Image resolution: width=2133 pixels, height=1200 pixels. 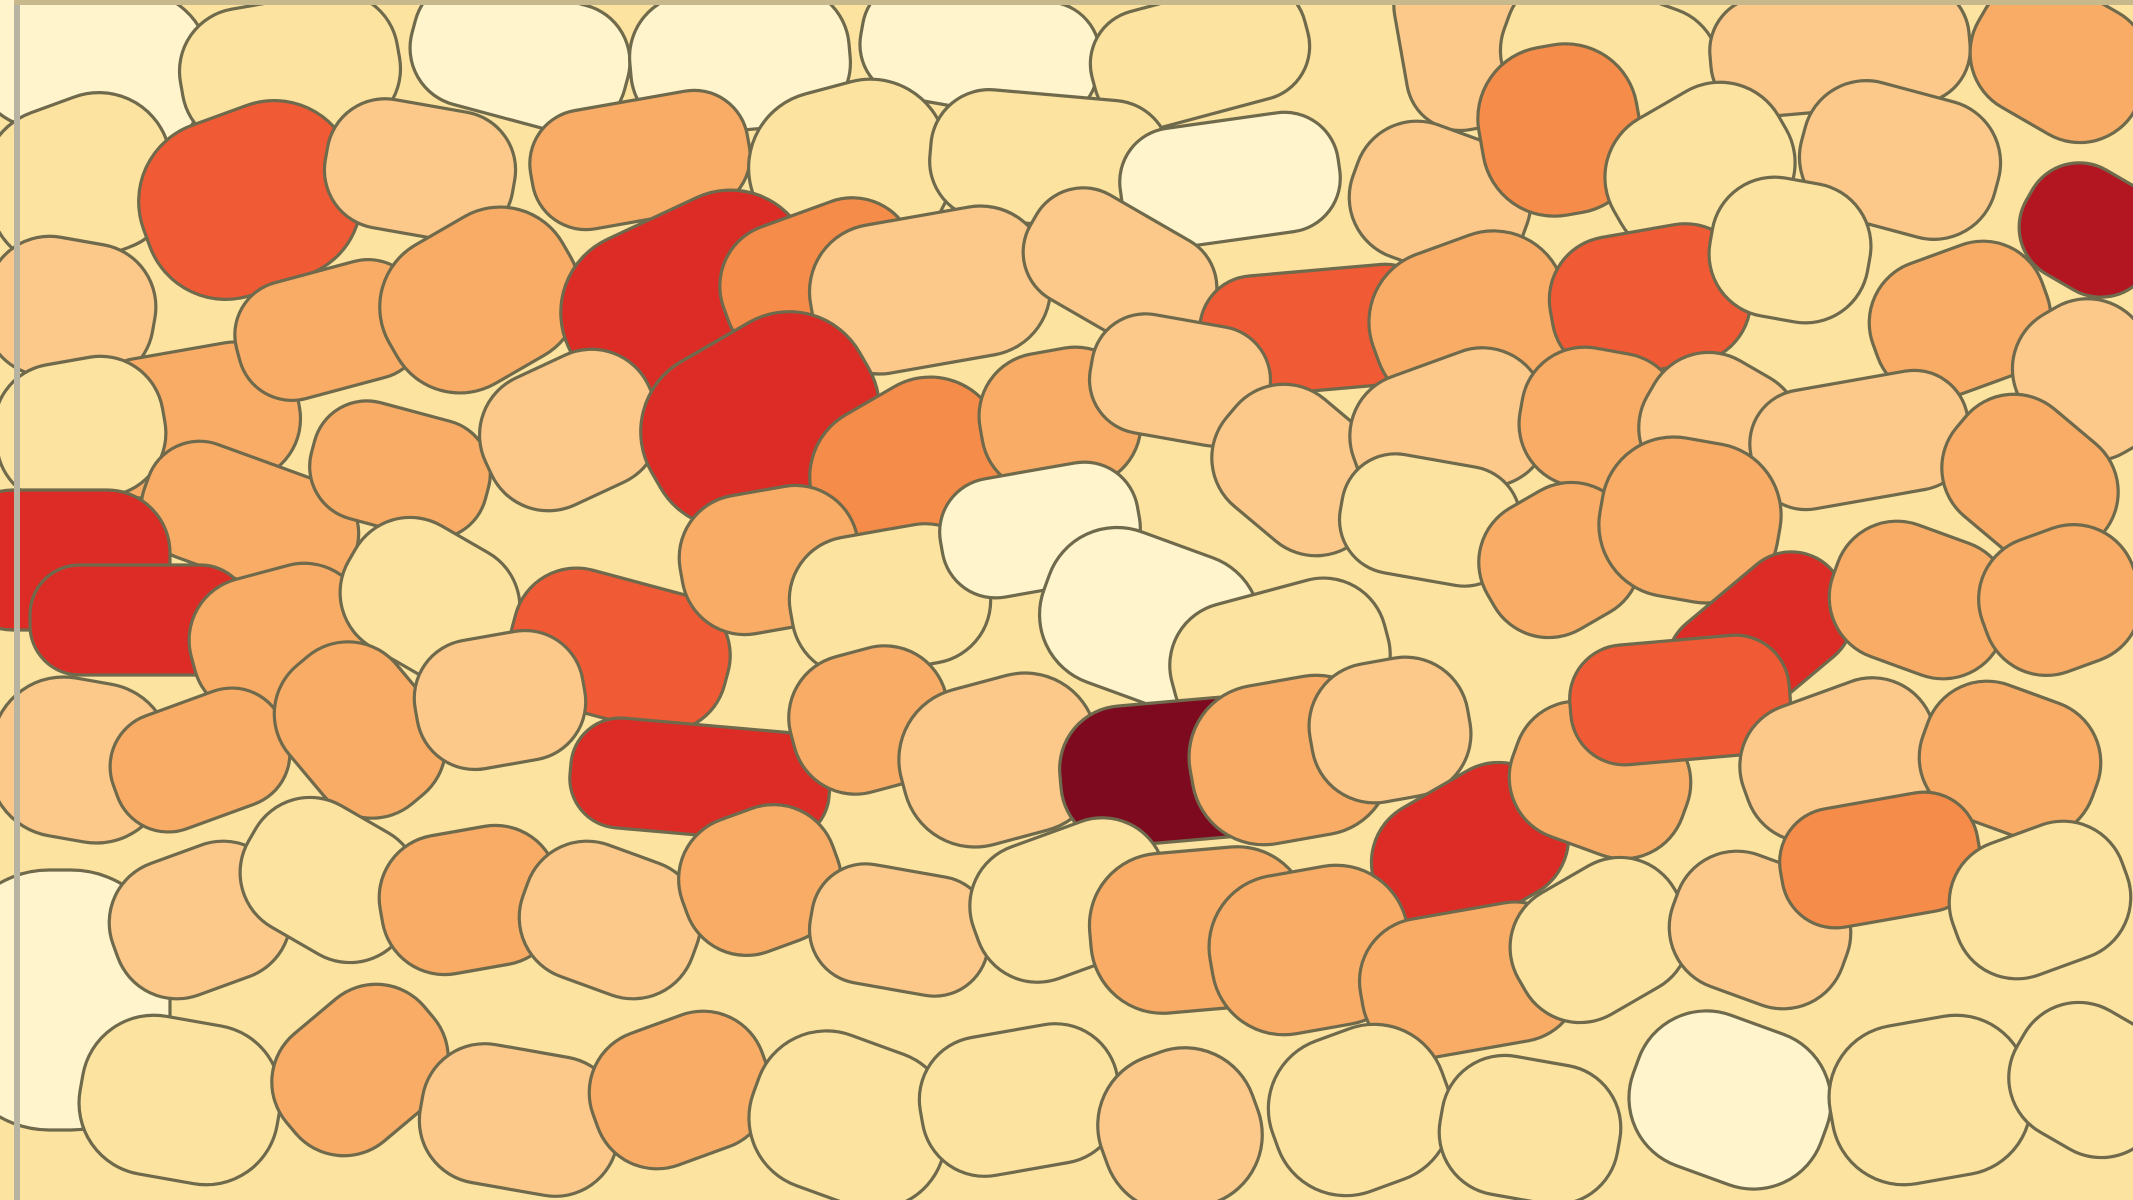 What do you see at coordinates (1073, 2) in the screenshot?
I see `map-frame-top-edge` at bounding box center [1073, 2].